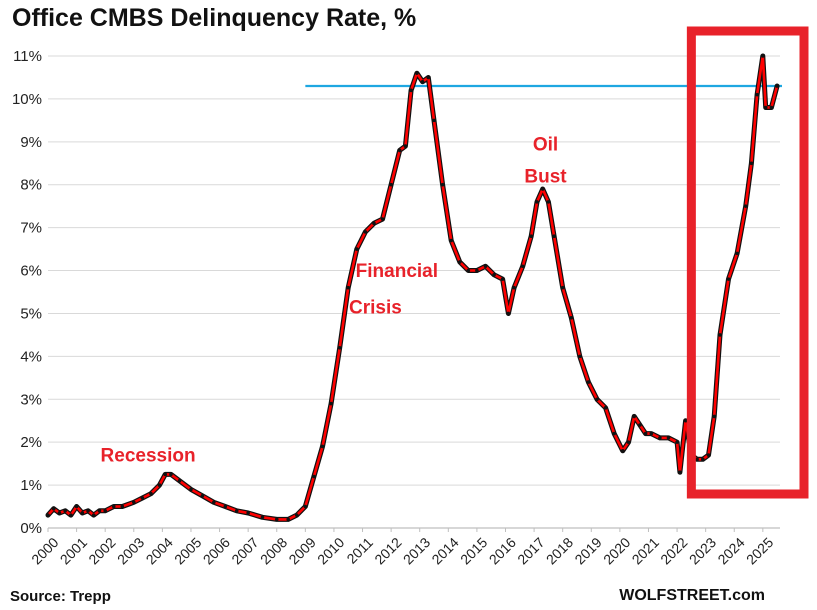  What do you see at coordinates (616, 550) in the screenshot?
I see `x-tick-label: 2020` at bounding box center [616, 550].